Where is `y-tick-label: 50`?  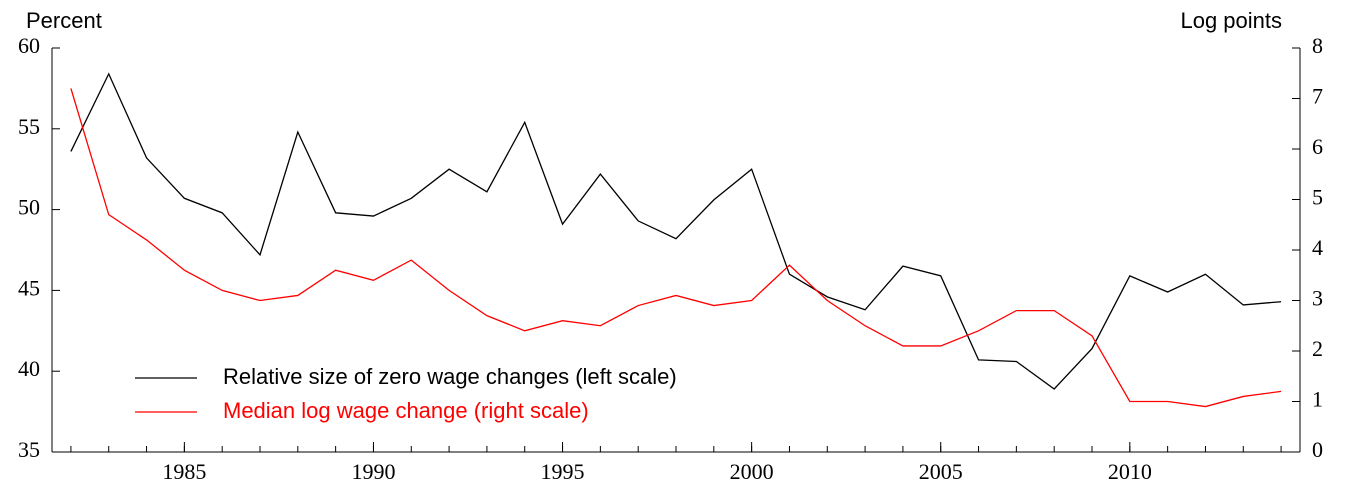
y-tick-label: 50 is located at coordinates (29, 207).